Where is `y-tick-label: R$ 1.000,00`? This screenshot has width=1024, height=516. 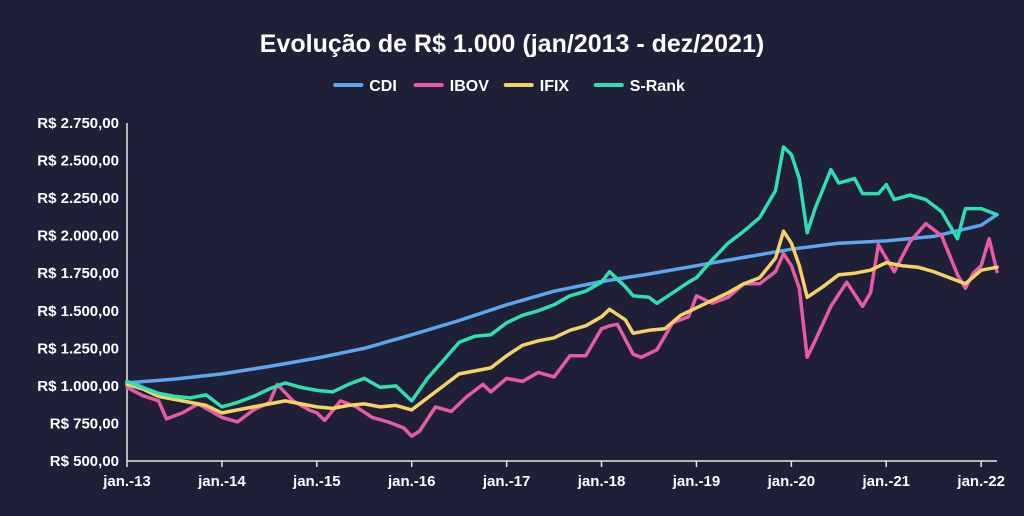 y-tick-label: R$ 1.000,00 is located at coordinates (78, 386).